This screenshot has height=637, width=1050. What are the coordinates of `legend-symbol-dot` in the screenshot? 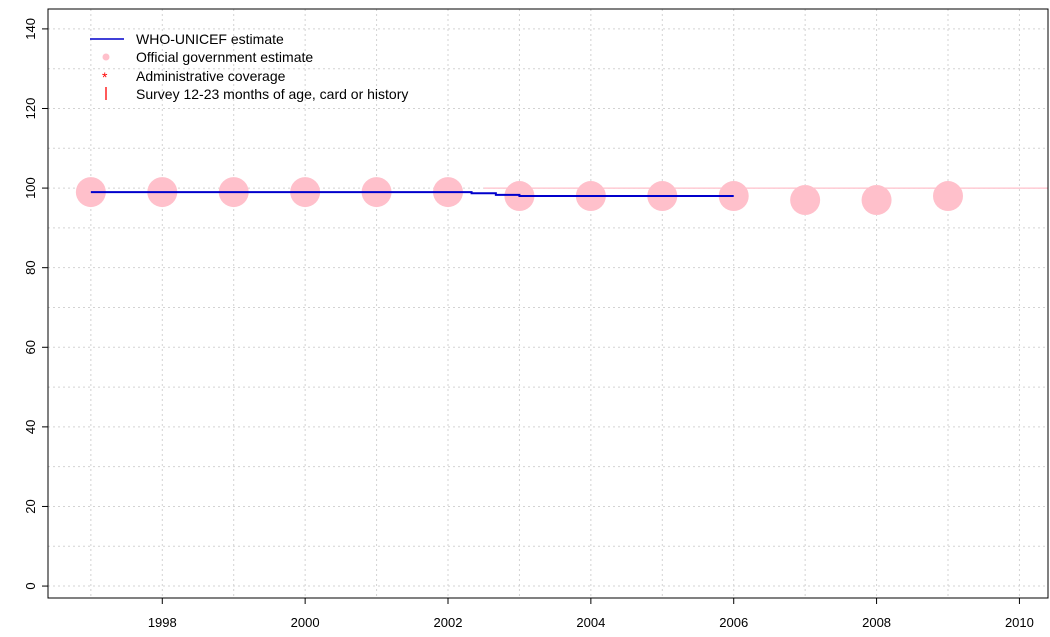 It's located at (106, 57).